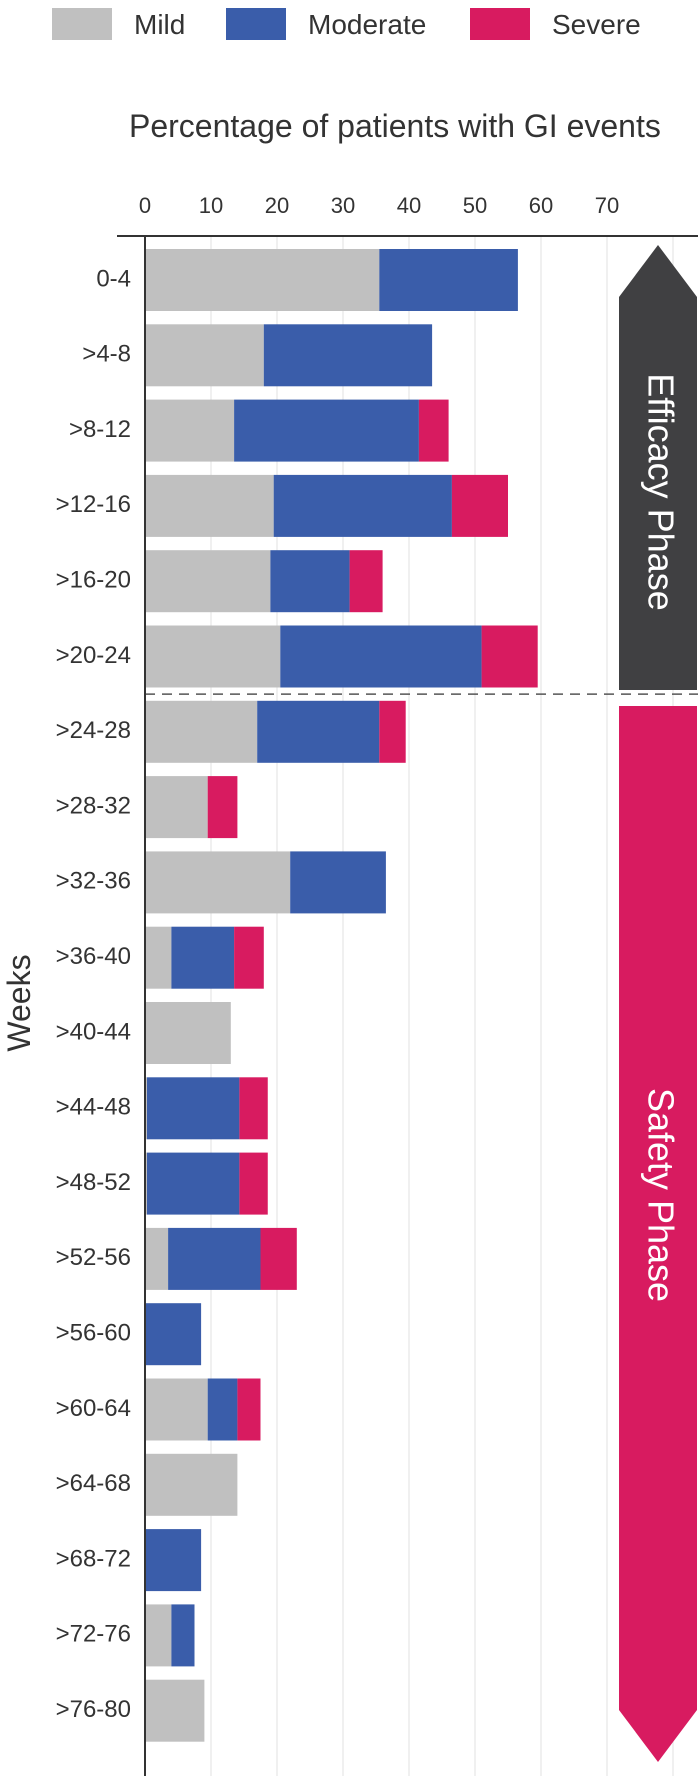 This screenshot has height=1776, width=698. I want to click on x-tick-labels: 0 10 20 30 40 50 60 70, so click(379, 205).